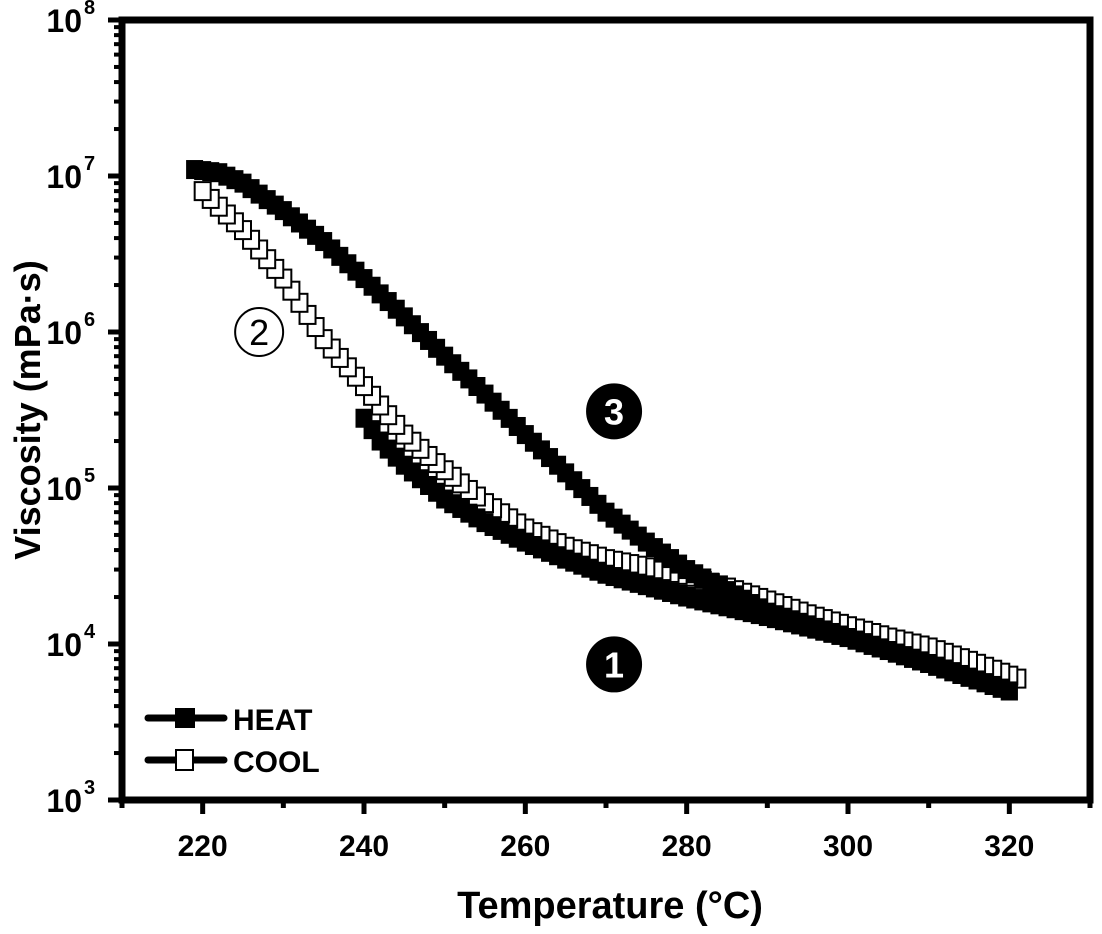 The height and width of the screenshot is (934, 1102). What do you see at coordinates (202, 191) in the screenshot?
I see `cool-data-point` at bounding box center [202, 191].